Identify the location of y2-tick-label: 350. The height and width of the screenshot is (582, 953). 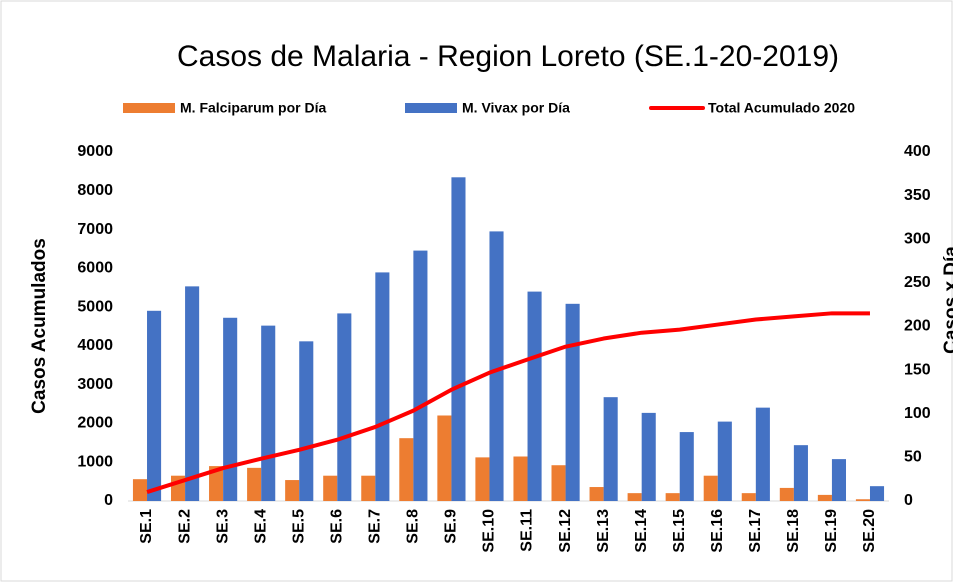
(917, 195).